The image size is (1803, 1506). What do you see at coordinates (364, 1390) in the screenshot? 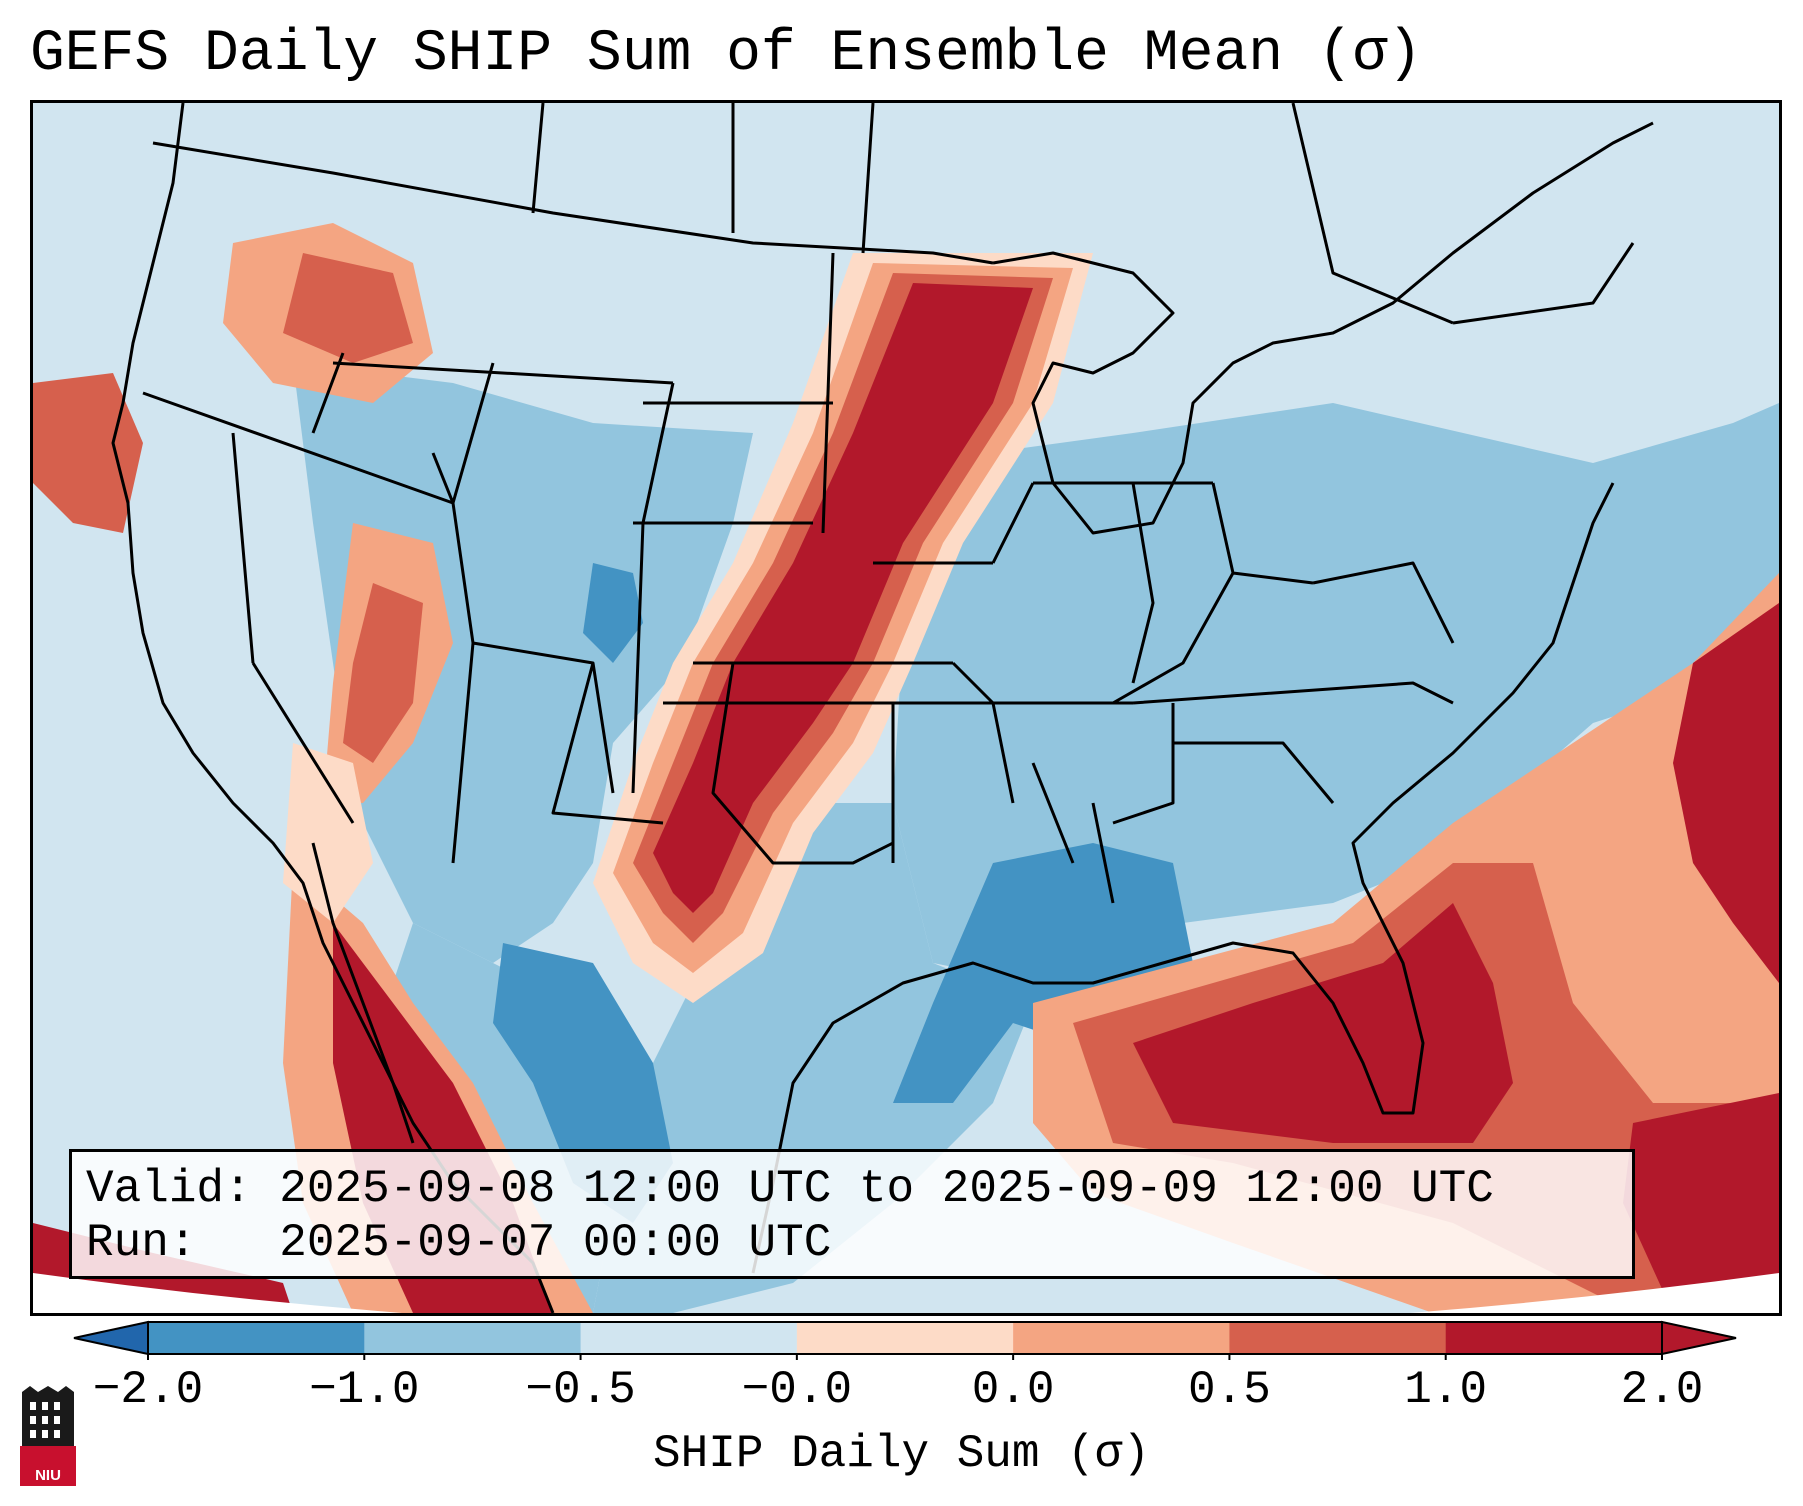
I see `colorbar-tick-label: −1.0` at bounding box center [364, 1390].